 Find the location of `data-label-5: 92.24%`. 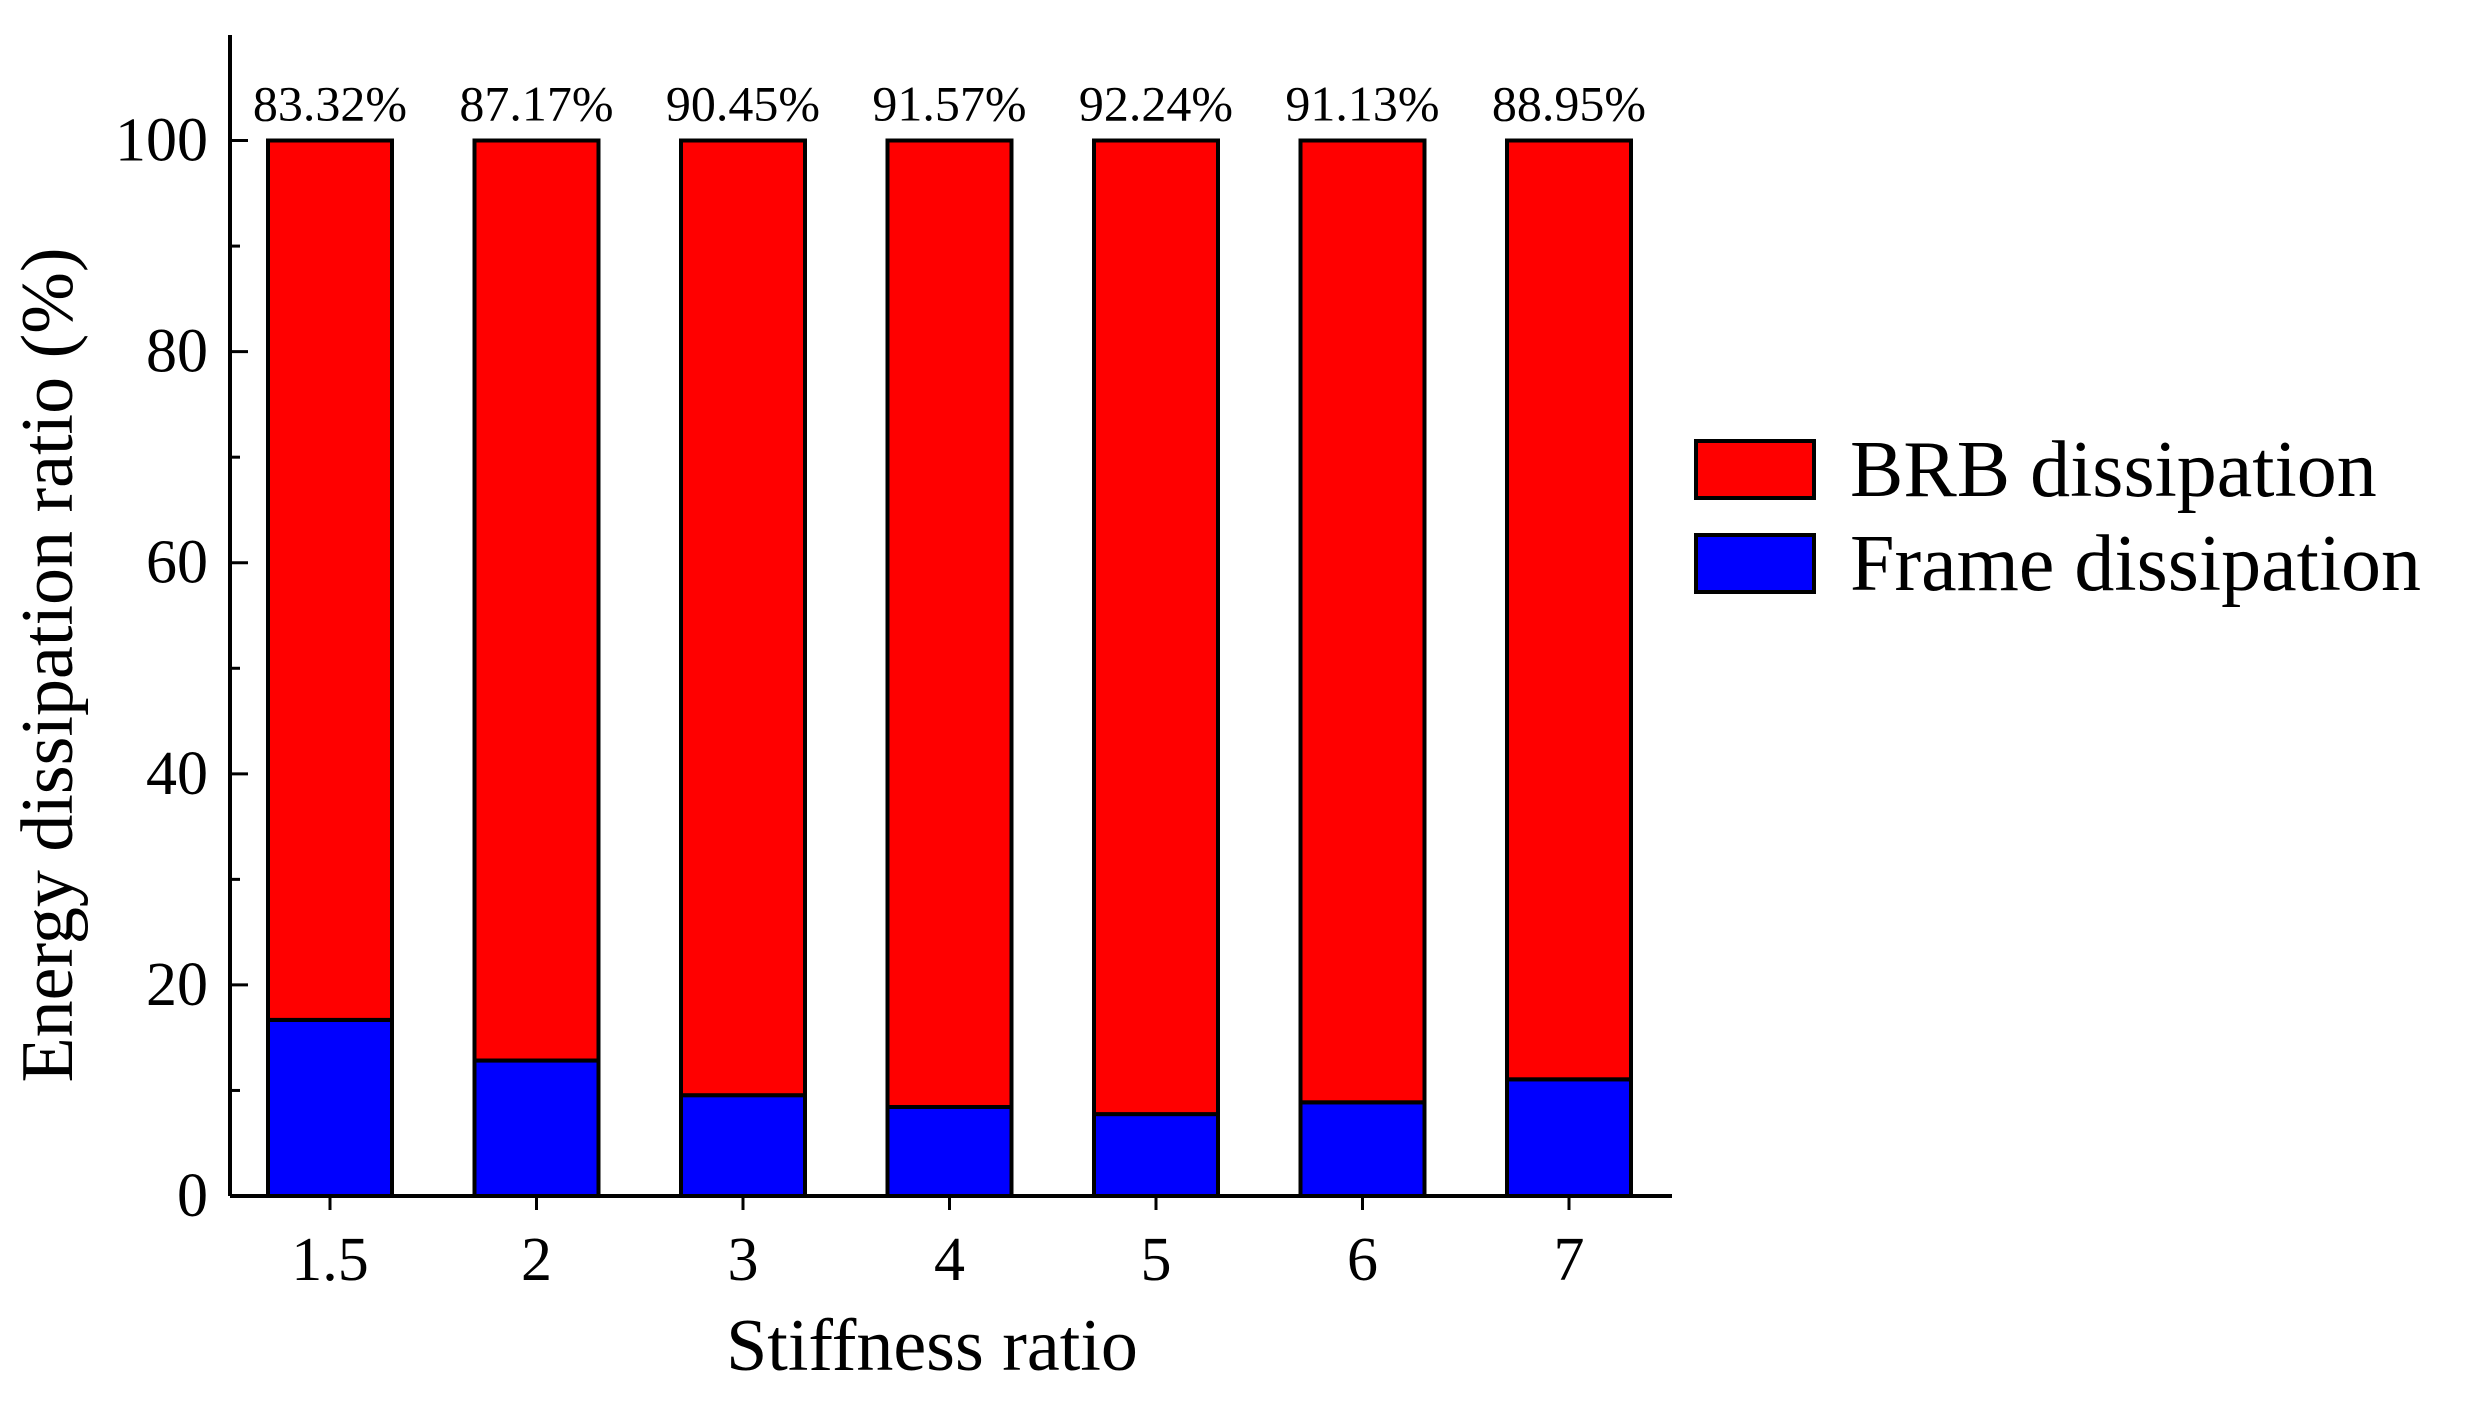

data-label-5: 92.24% is located at coordinates (1156, 104).